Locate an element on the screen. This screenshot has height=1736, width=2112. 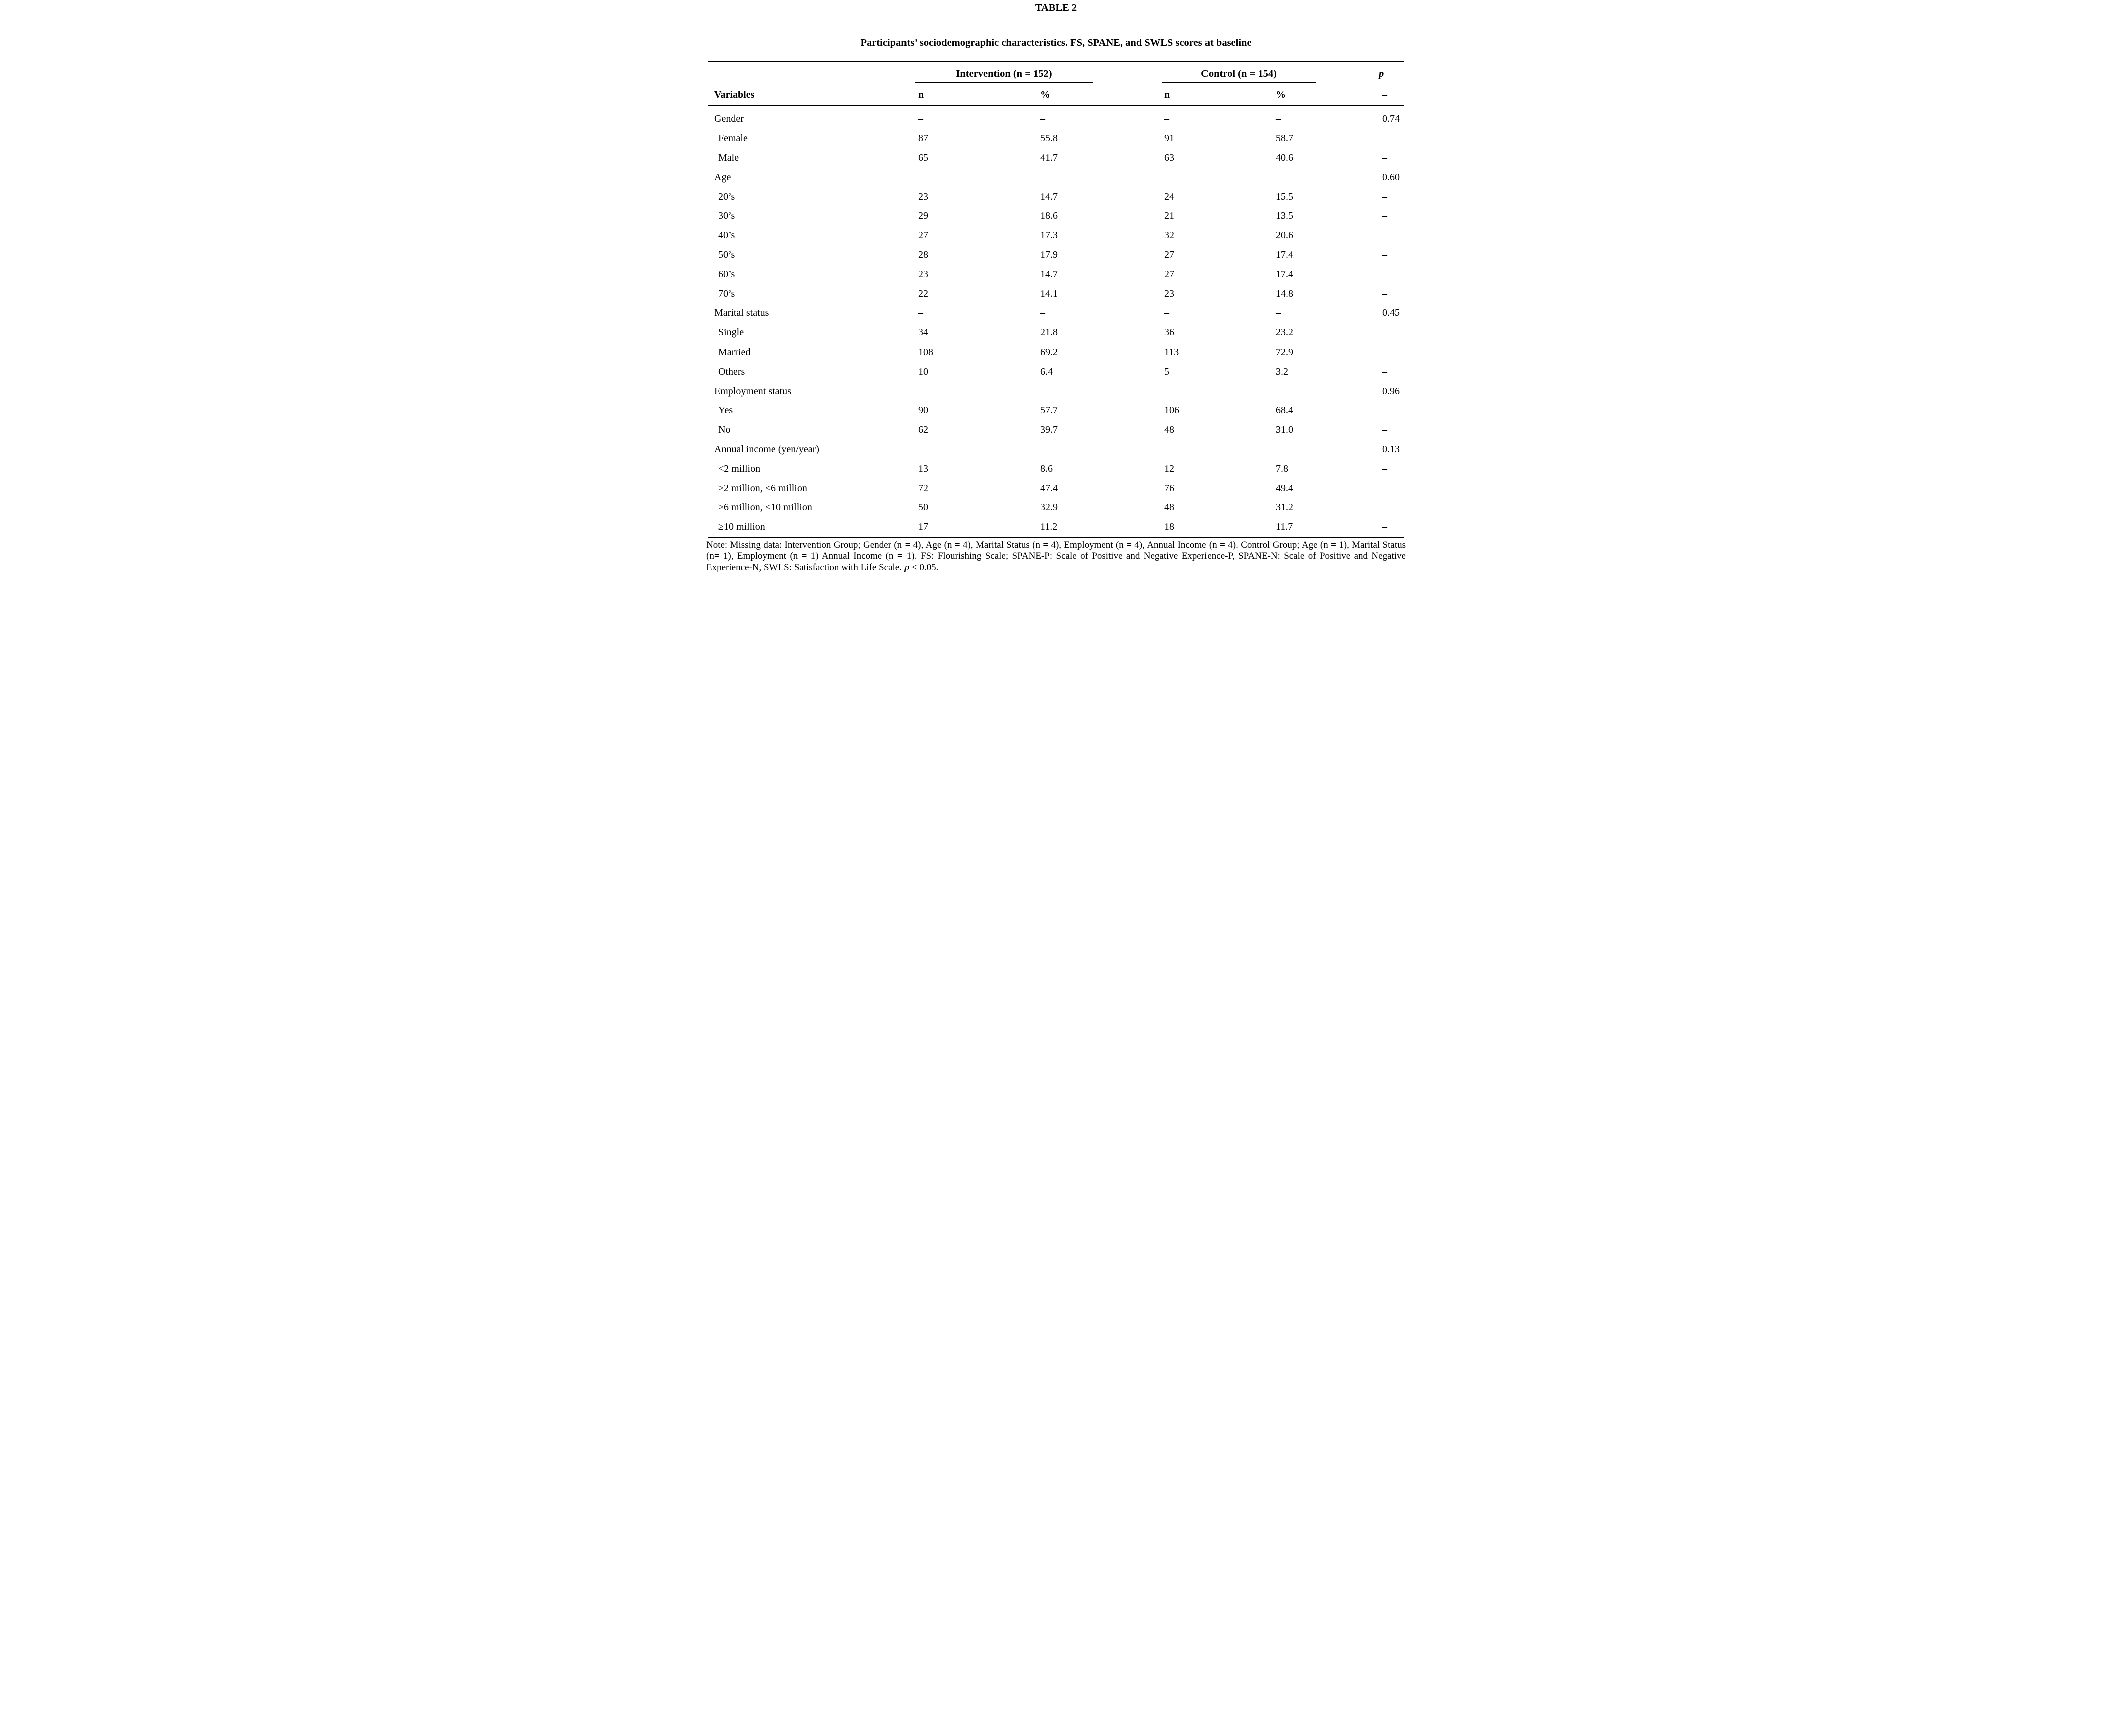
n-cell: 24 is located at coordinates (1169, 197).